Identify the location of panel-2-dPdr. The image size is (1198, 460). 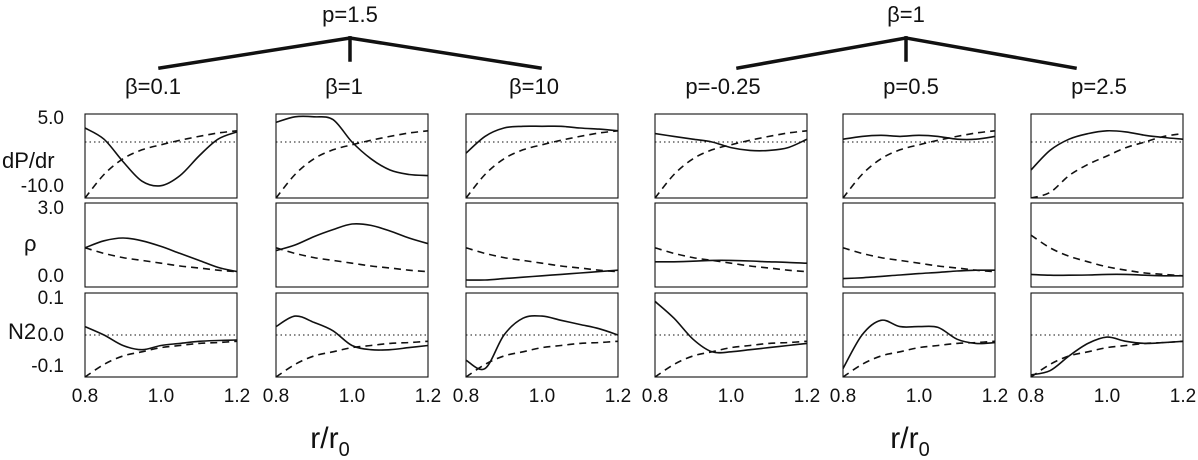
(542, 156).